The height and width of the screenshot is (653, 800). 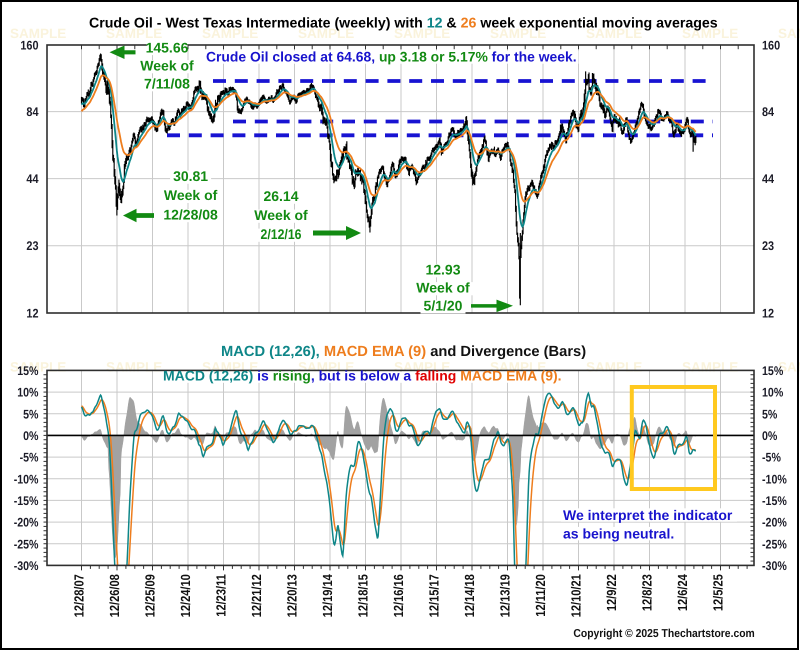 What do you see at coordinates (433, 595) in the screenshot?
I see `svg-text: 12/15/17` at bounding box center [433, 595].